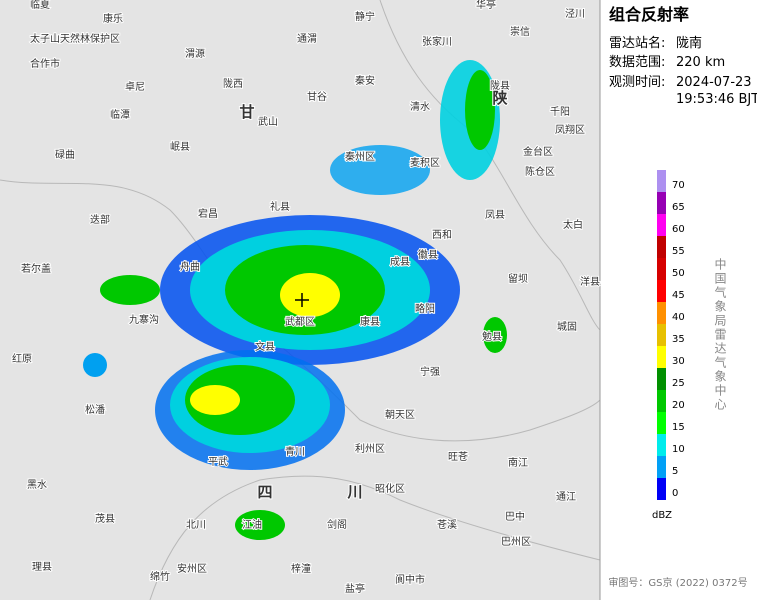 Image resolution: width=757 pixels, height=600 pixels. Describe the element at coordinates (337, 524) in the screenshot. I see `place-label: 剑阁` at that location.